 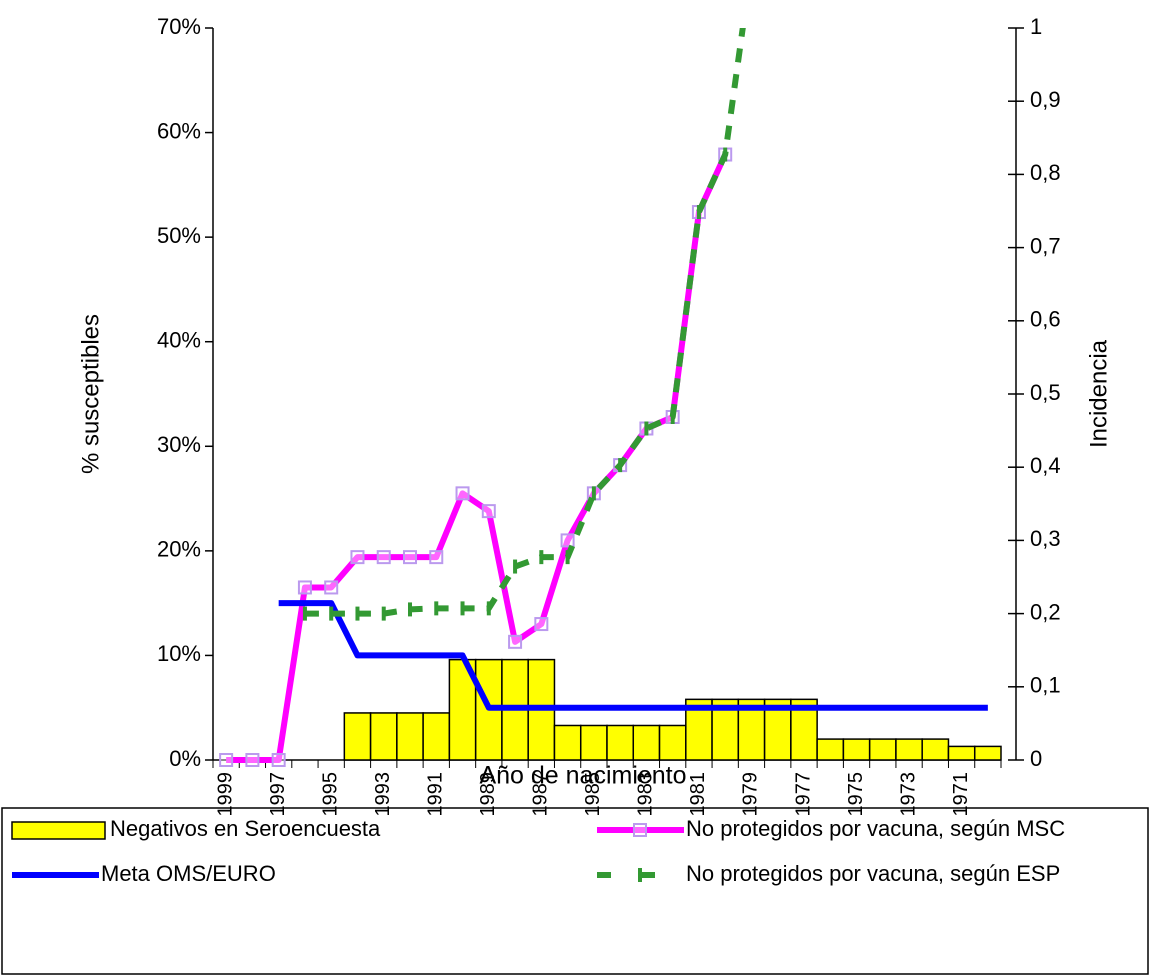 I want to click on y-tick-label: 40%, so click(x=179, y=340).